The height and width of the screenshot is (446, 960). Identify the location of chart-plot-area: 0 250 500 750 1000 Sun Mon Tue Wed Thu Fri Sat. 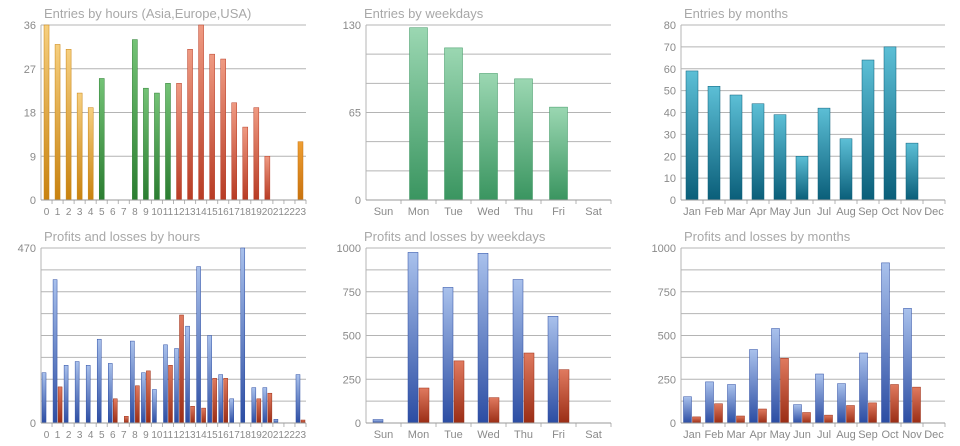
(474, 342).